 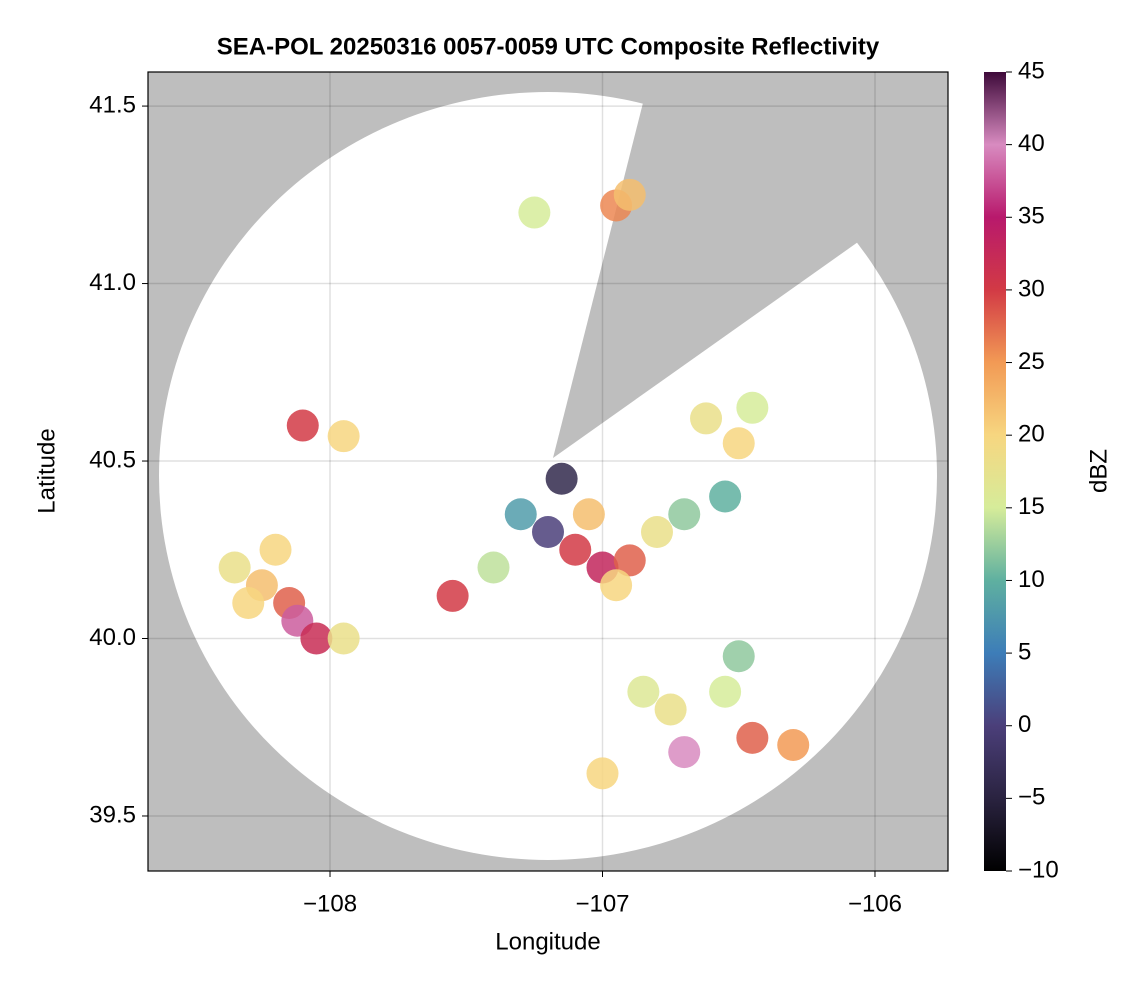 I want to click on colorbar-tick-label: 10, so click(x=1031, y=579).